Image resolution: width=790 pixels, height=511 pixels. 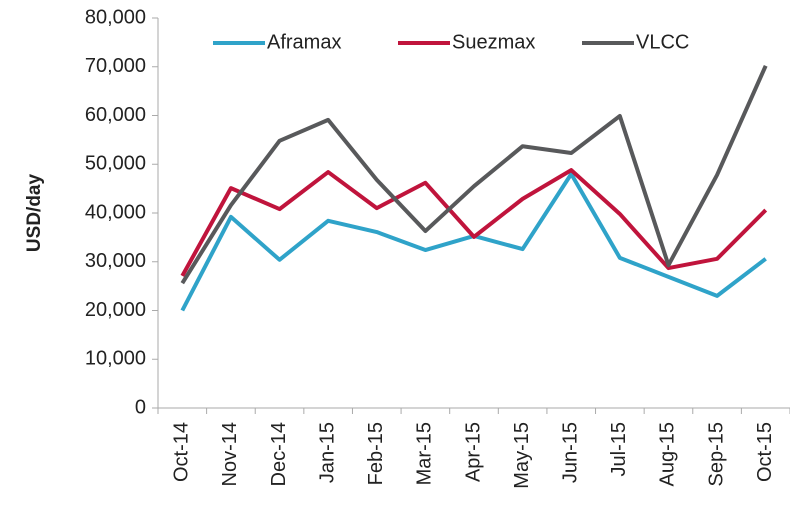 What do you see at coordinates (182, 452) in the screenshot?
I see `x-tick-label: Oct-14` at bounding box center [182, 452].